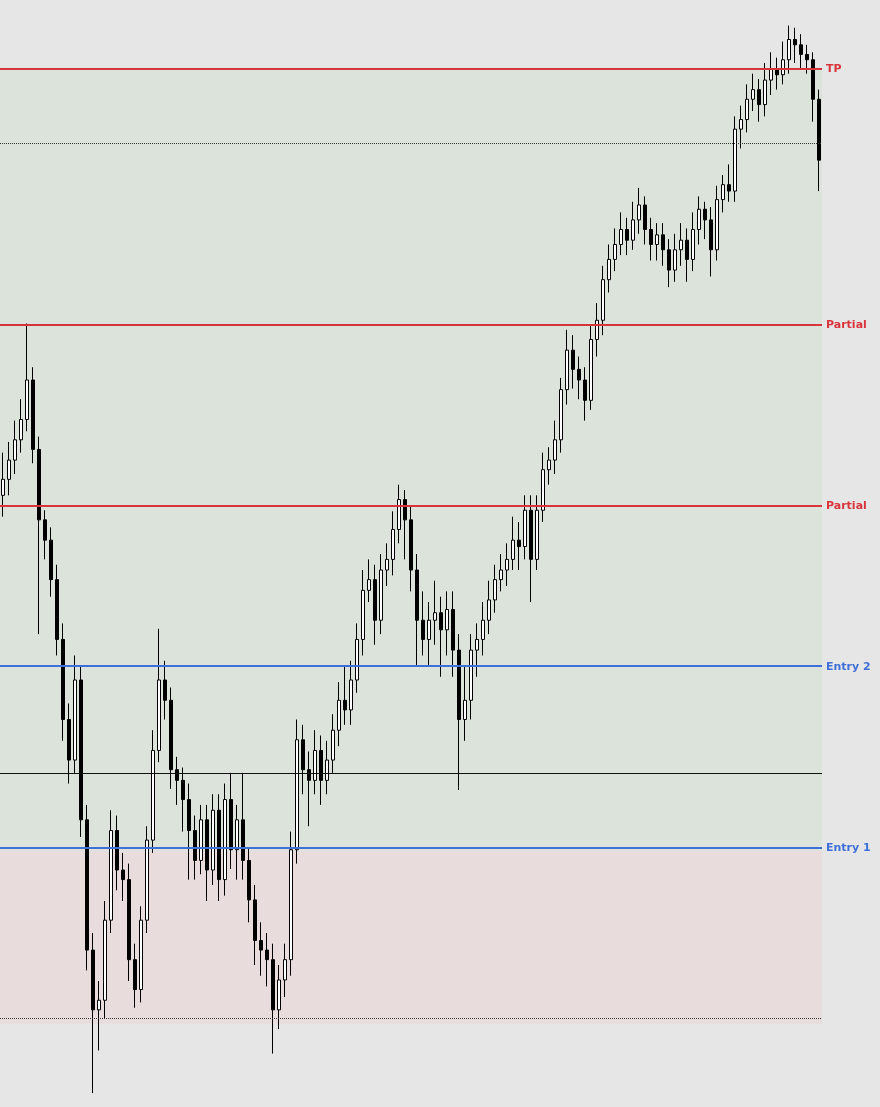  I want to click on ref-line-label: Entry 2, so click(848, 666).